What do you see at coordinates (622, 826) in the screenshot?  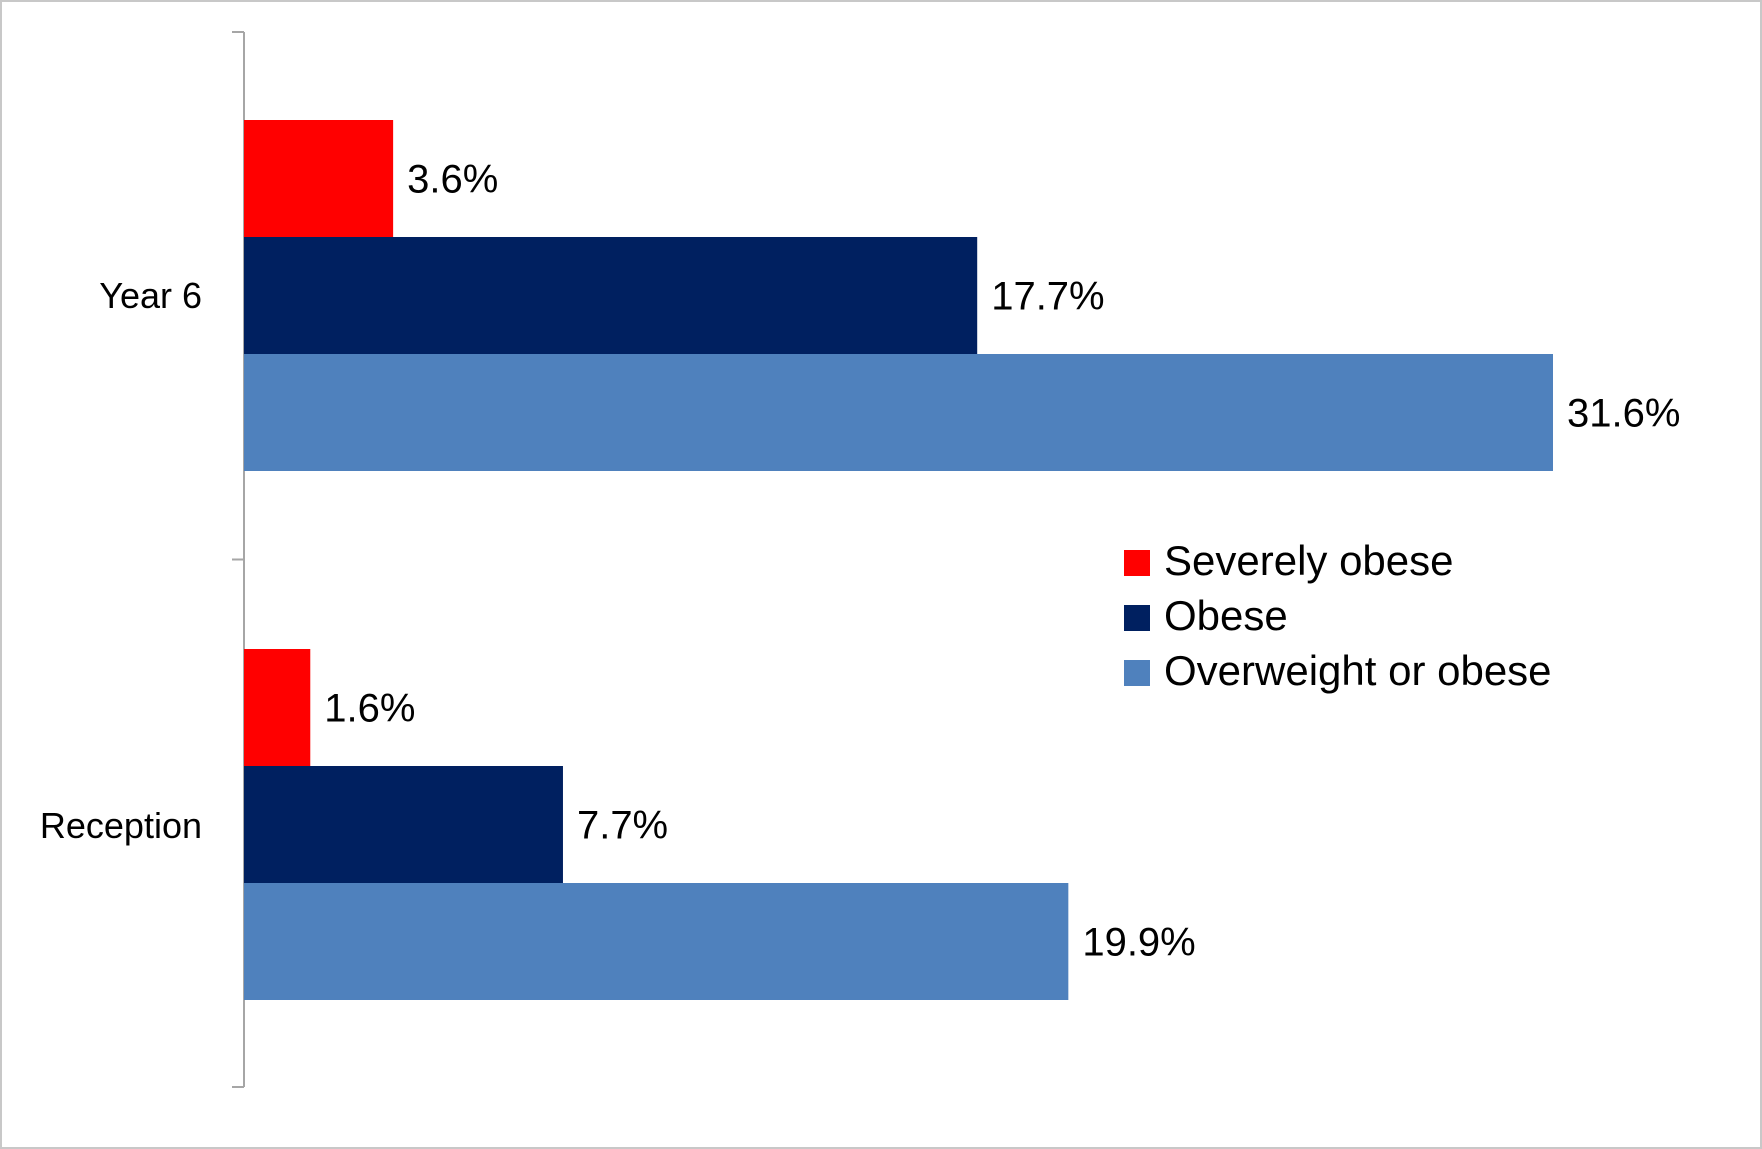 I see `data-label: 7.7%` at bounding box center [622, 826].